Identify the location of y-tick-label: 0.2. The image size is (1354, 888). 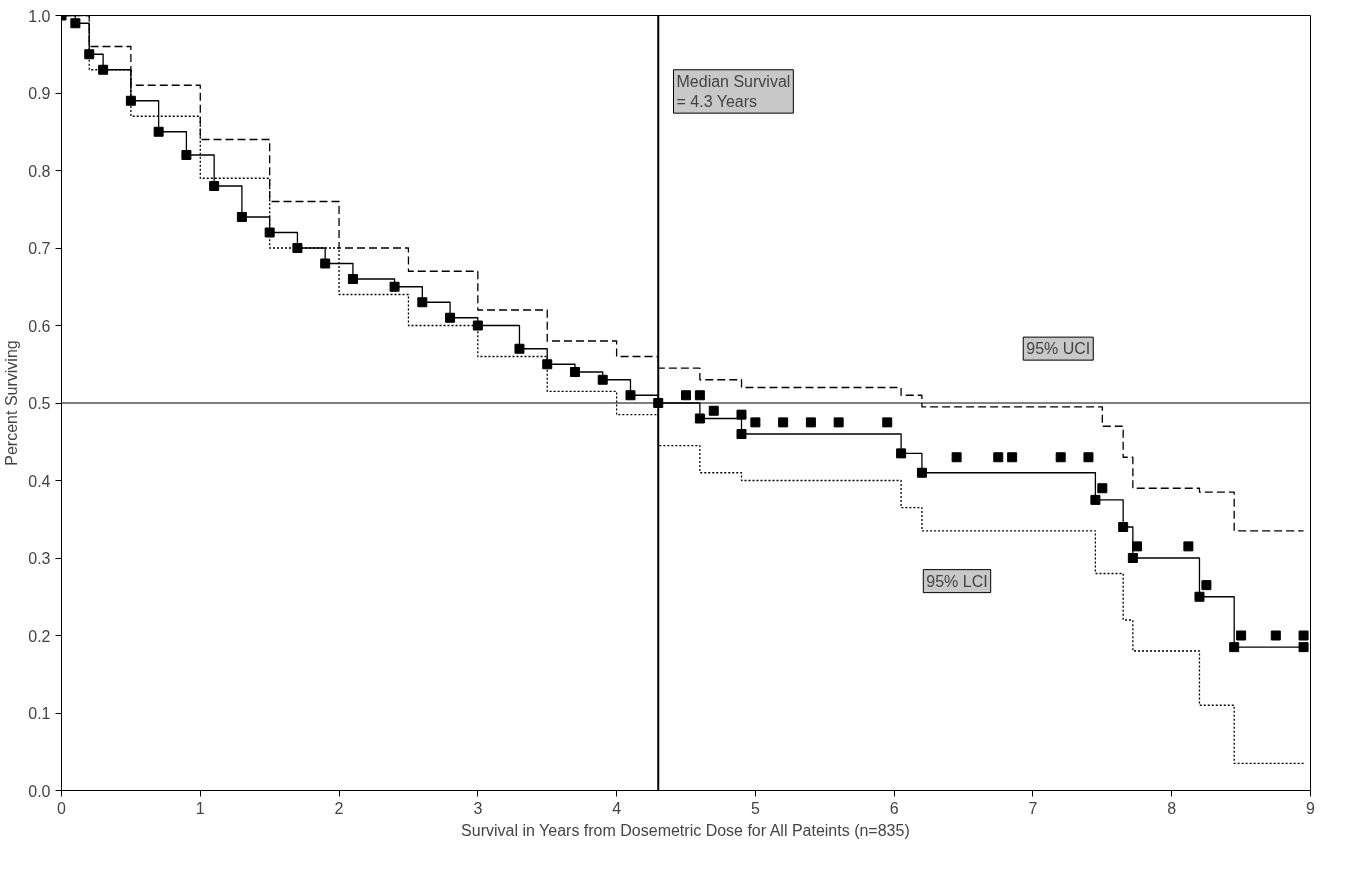
(39, 636).